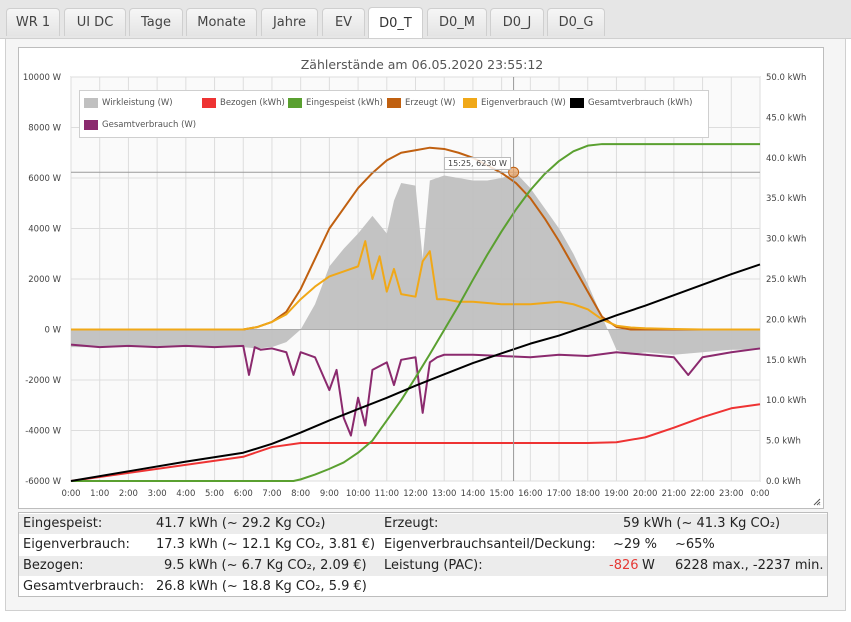 The height and width of the screenshot is (622, 851). I want to click on y-left-tick-label: 2000 W, so click(44, 280).